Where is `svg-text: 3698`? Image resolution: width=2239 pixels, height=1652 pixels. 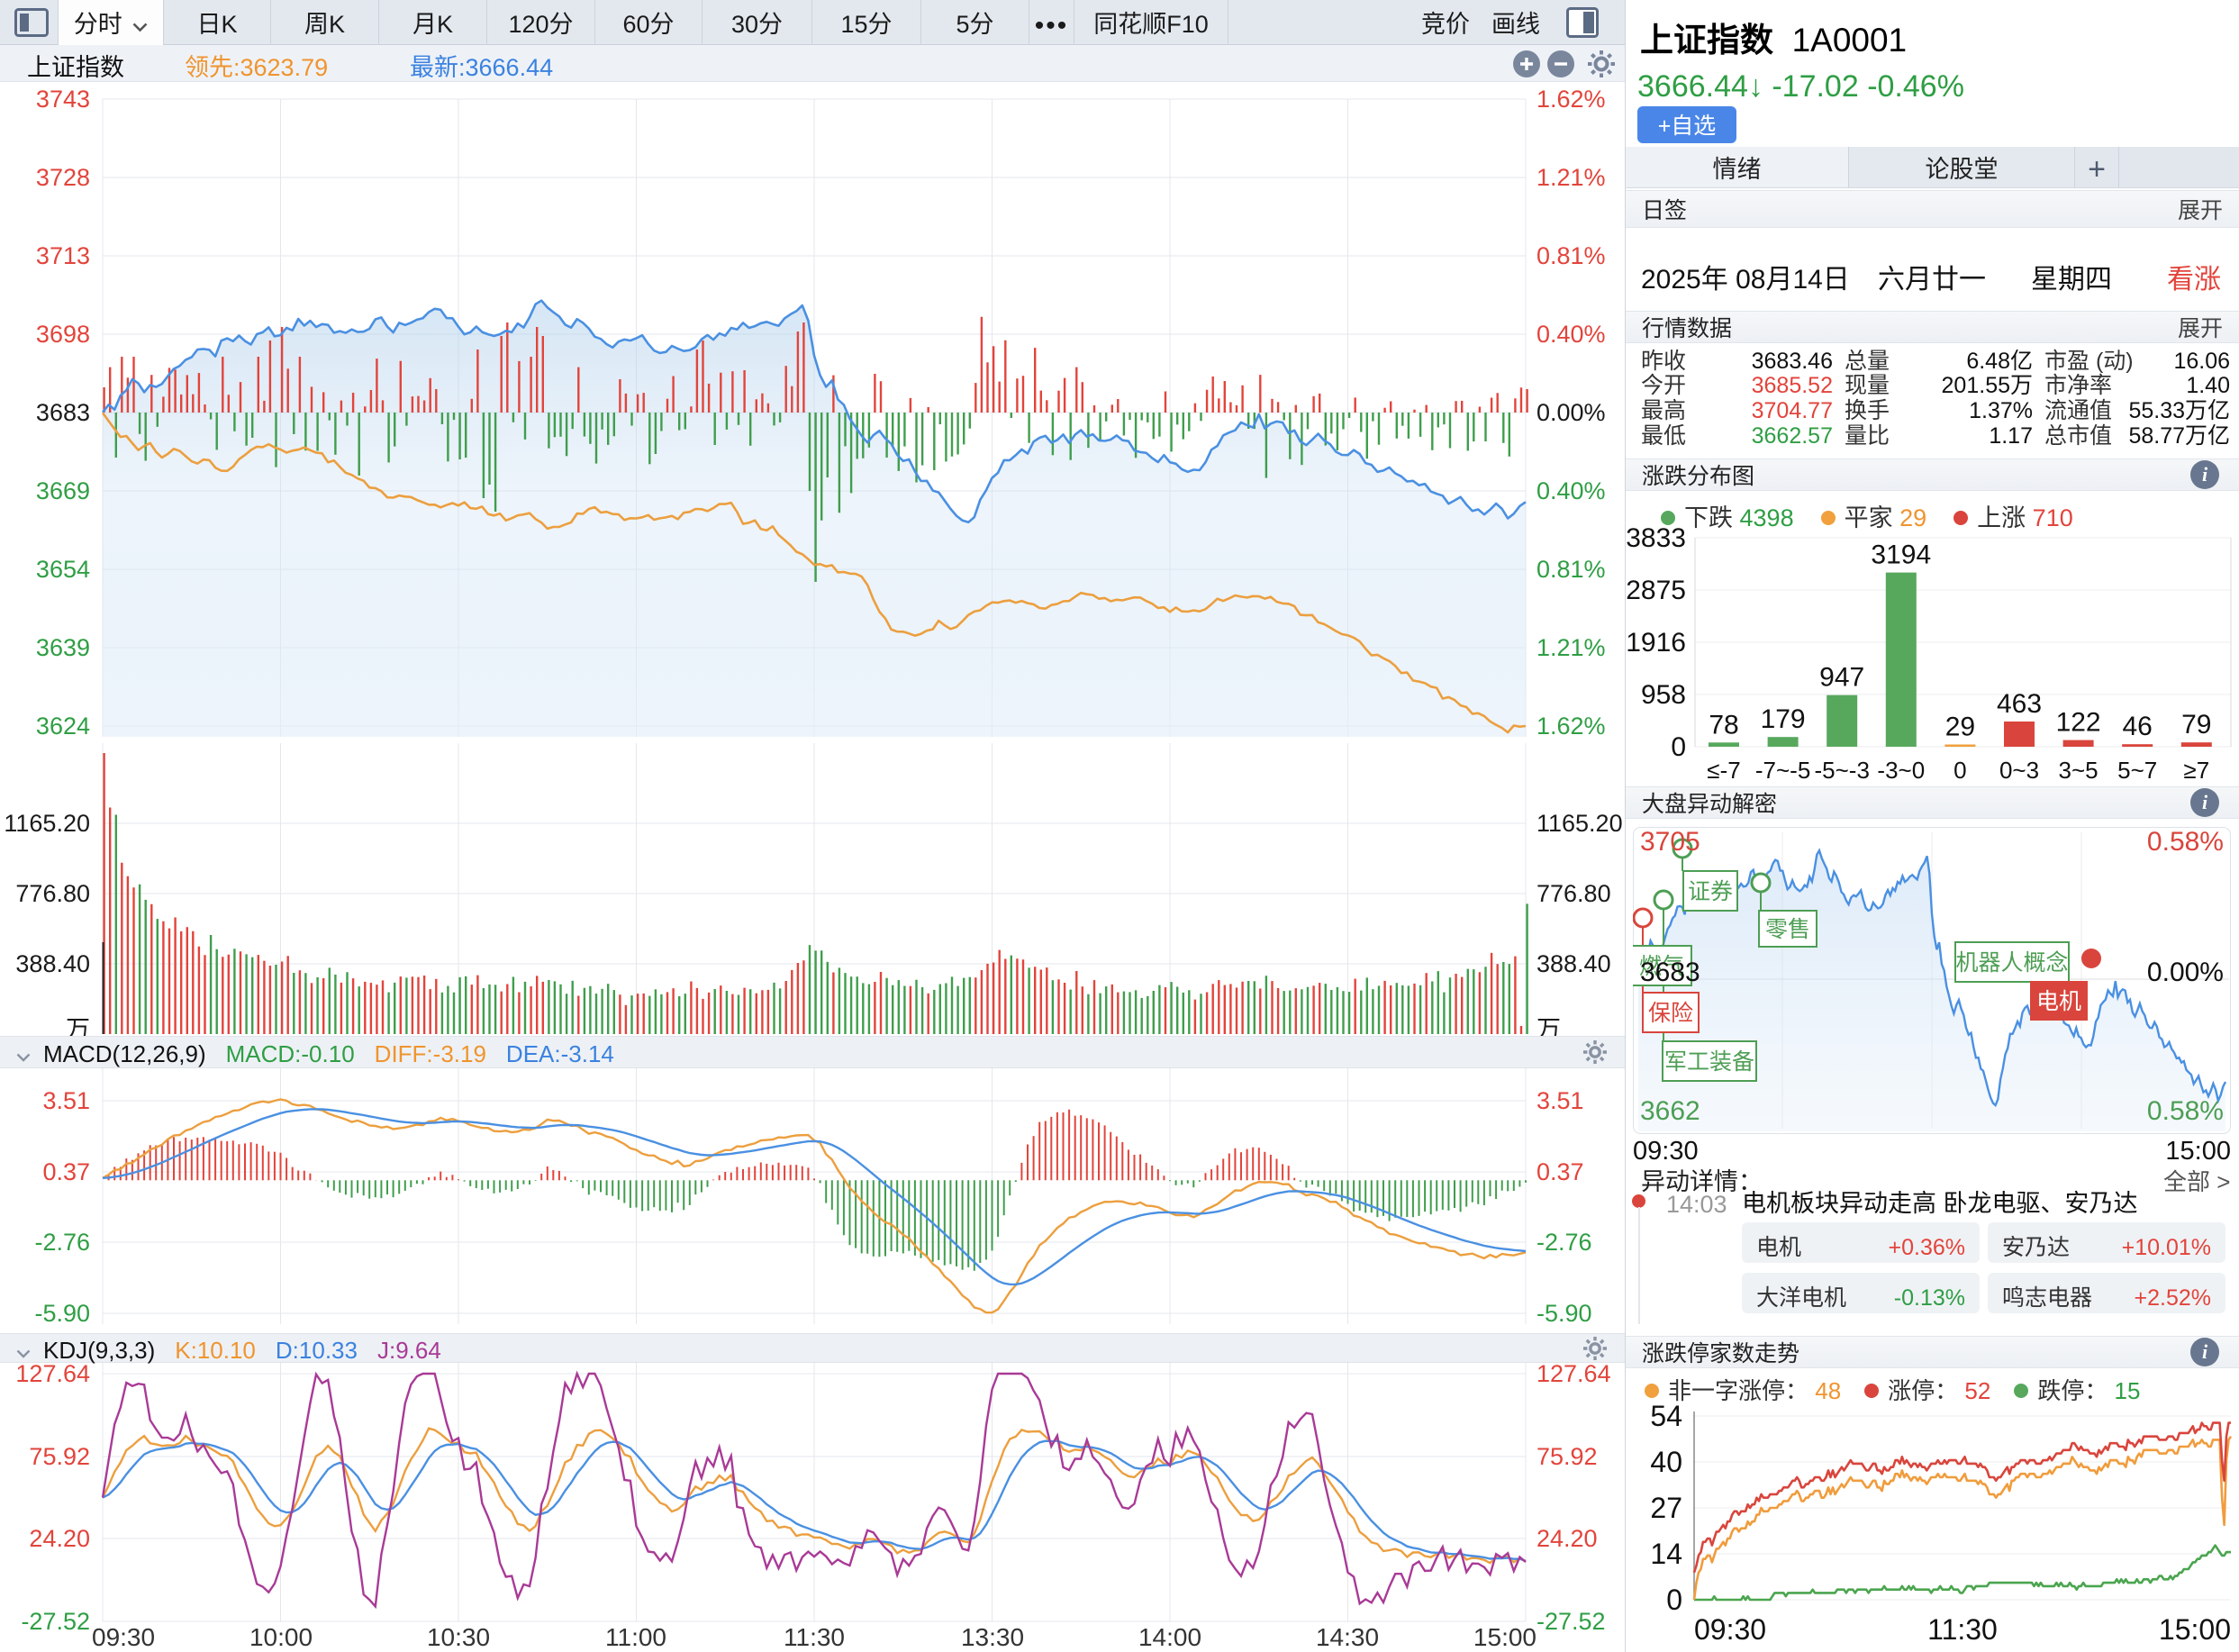
svg-text: 3698 is located at coordinates (63, 331).